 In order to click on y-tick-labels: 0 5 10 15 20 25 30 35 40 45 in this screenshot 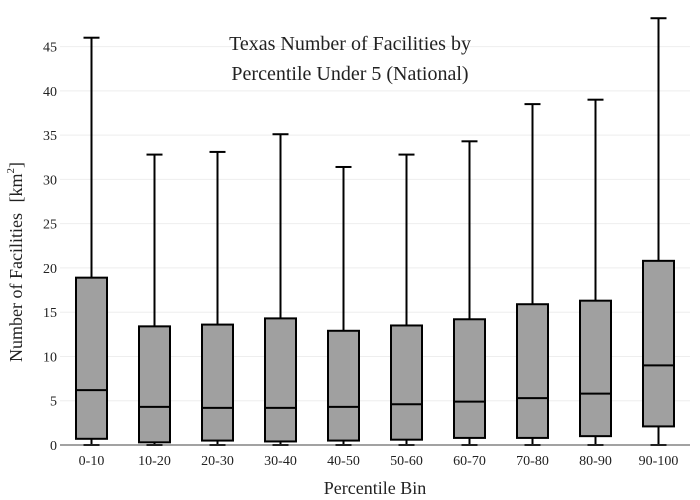, I will do `click(50, 247)`.